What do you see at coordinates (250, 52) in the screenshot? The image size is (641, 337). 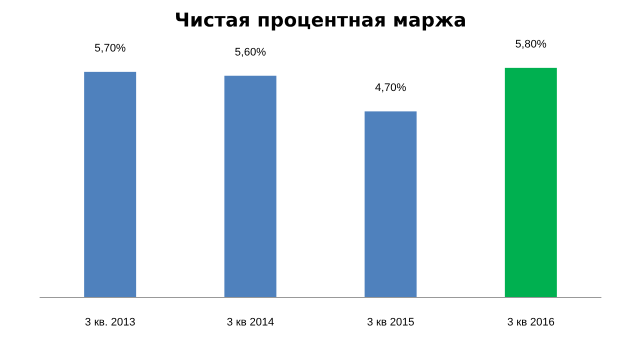 I see `data-label: 5,60%` at bounding box center [250, 52].